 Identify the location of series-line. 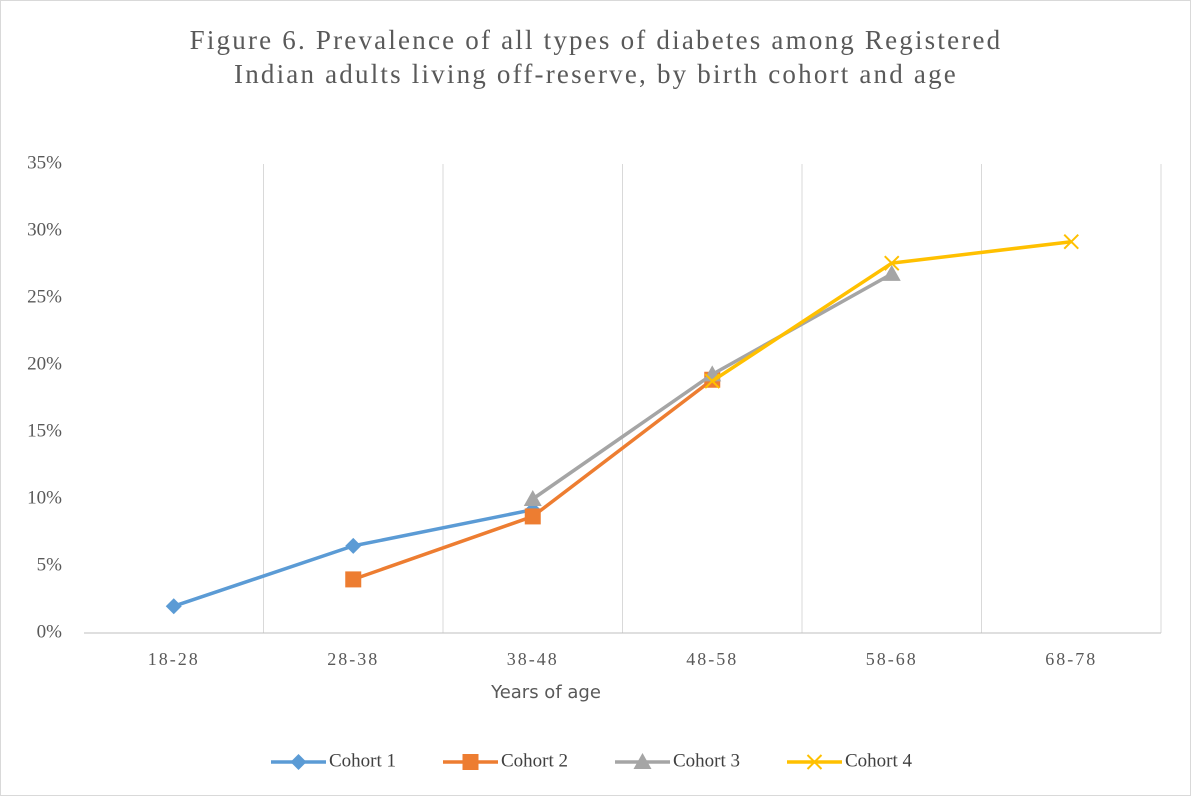
(353, 558).